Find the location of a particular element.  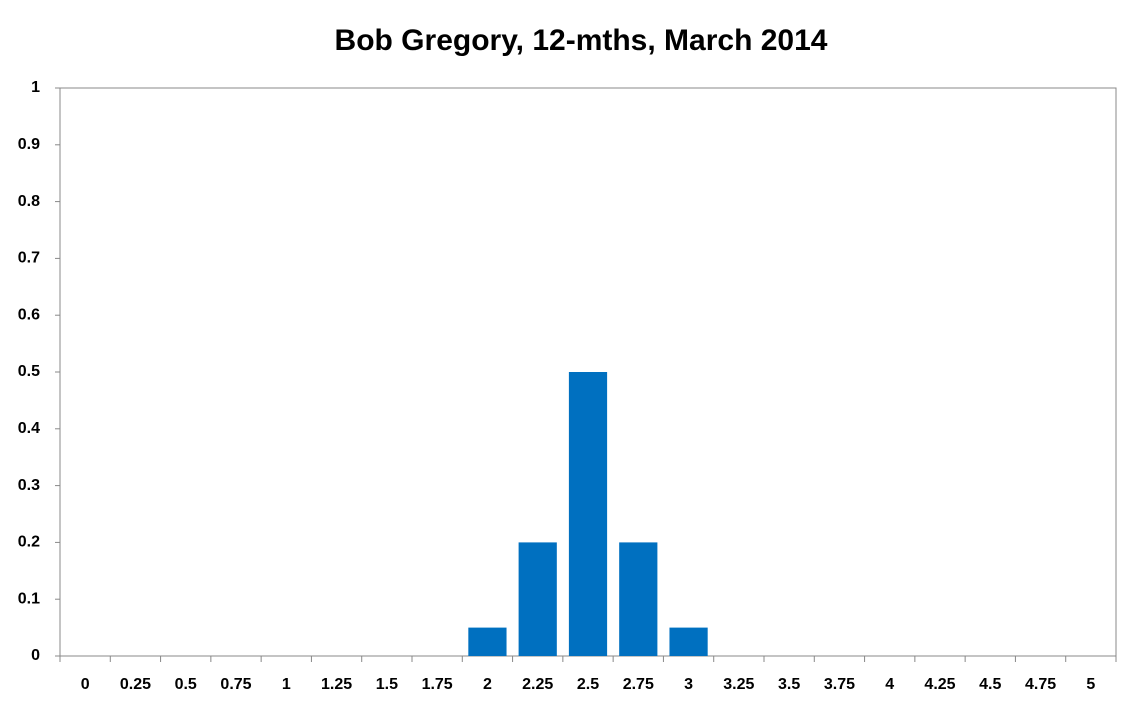

y-tick-label: 0.1 is located at coordinates (29, 598).